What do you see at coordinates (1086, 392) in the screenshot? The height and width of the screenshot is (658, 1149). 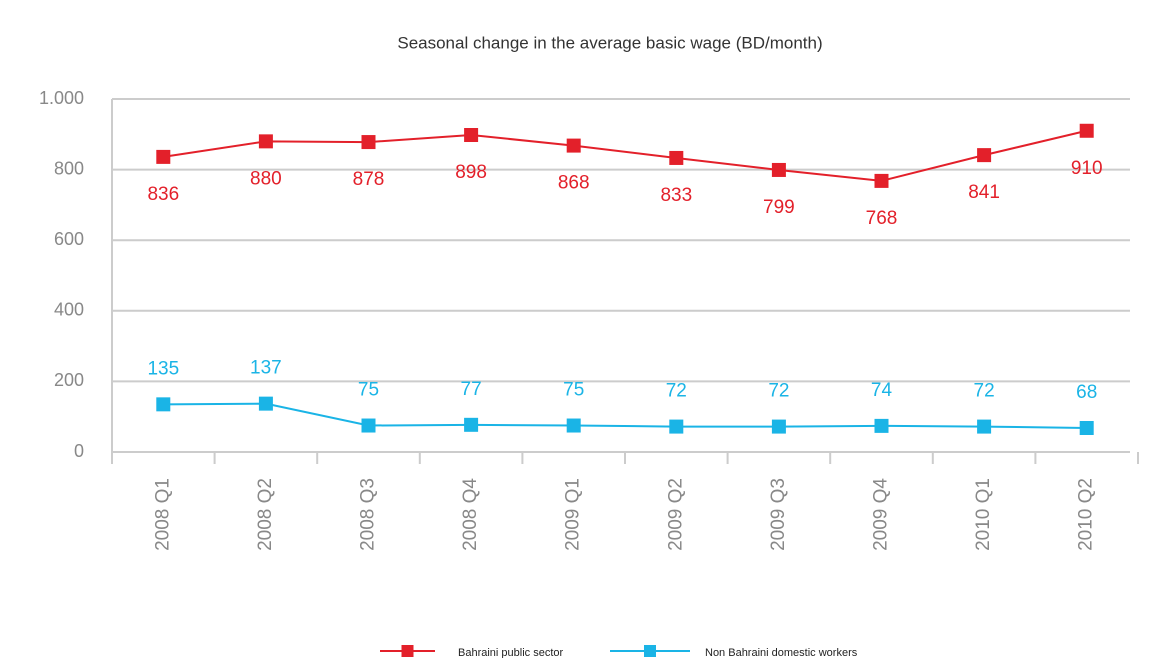 I see `data-label: 68` at bounding box center [1086, 392].